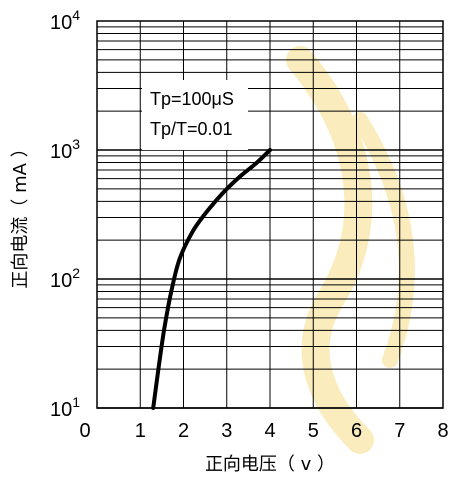 The image size is (456, 479). I want to click on annotation-background, so click(195, 115).